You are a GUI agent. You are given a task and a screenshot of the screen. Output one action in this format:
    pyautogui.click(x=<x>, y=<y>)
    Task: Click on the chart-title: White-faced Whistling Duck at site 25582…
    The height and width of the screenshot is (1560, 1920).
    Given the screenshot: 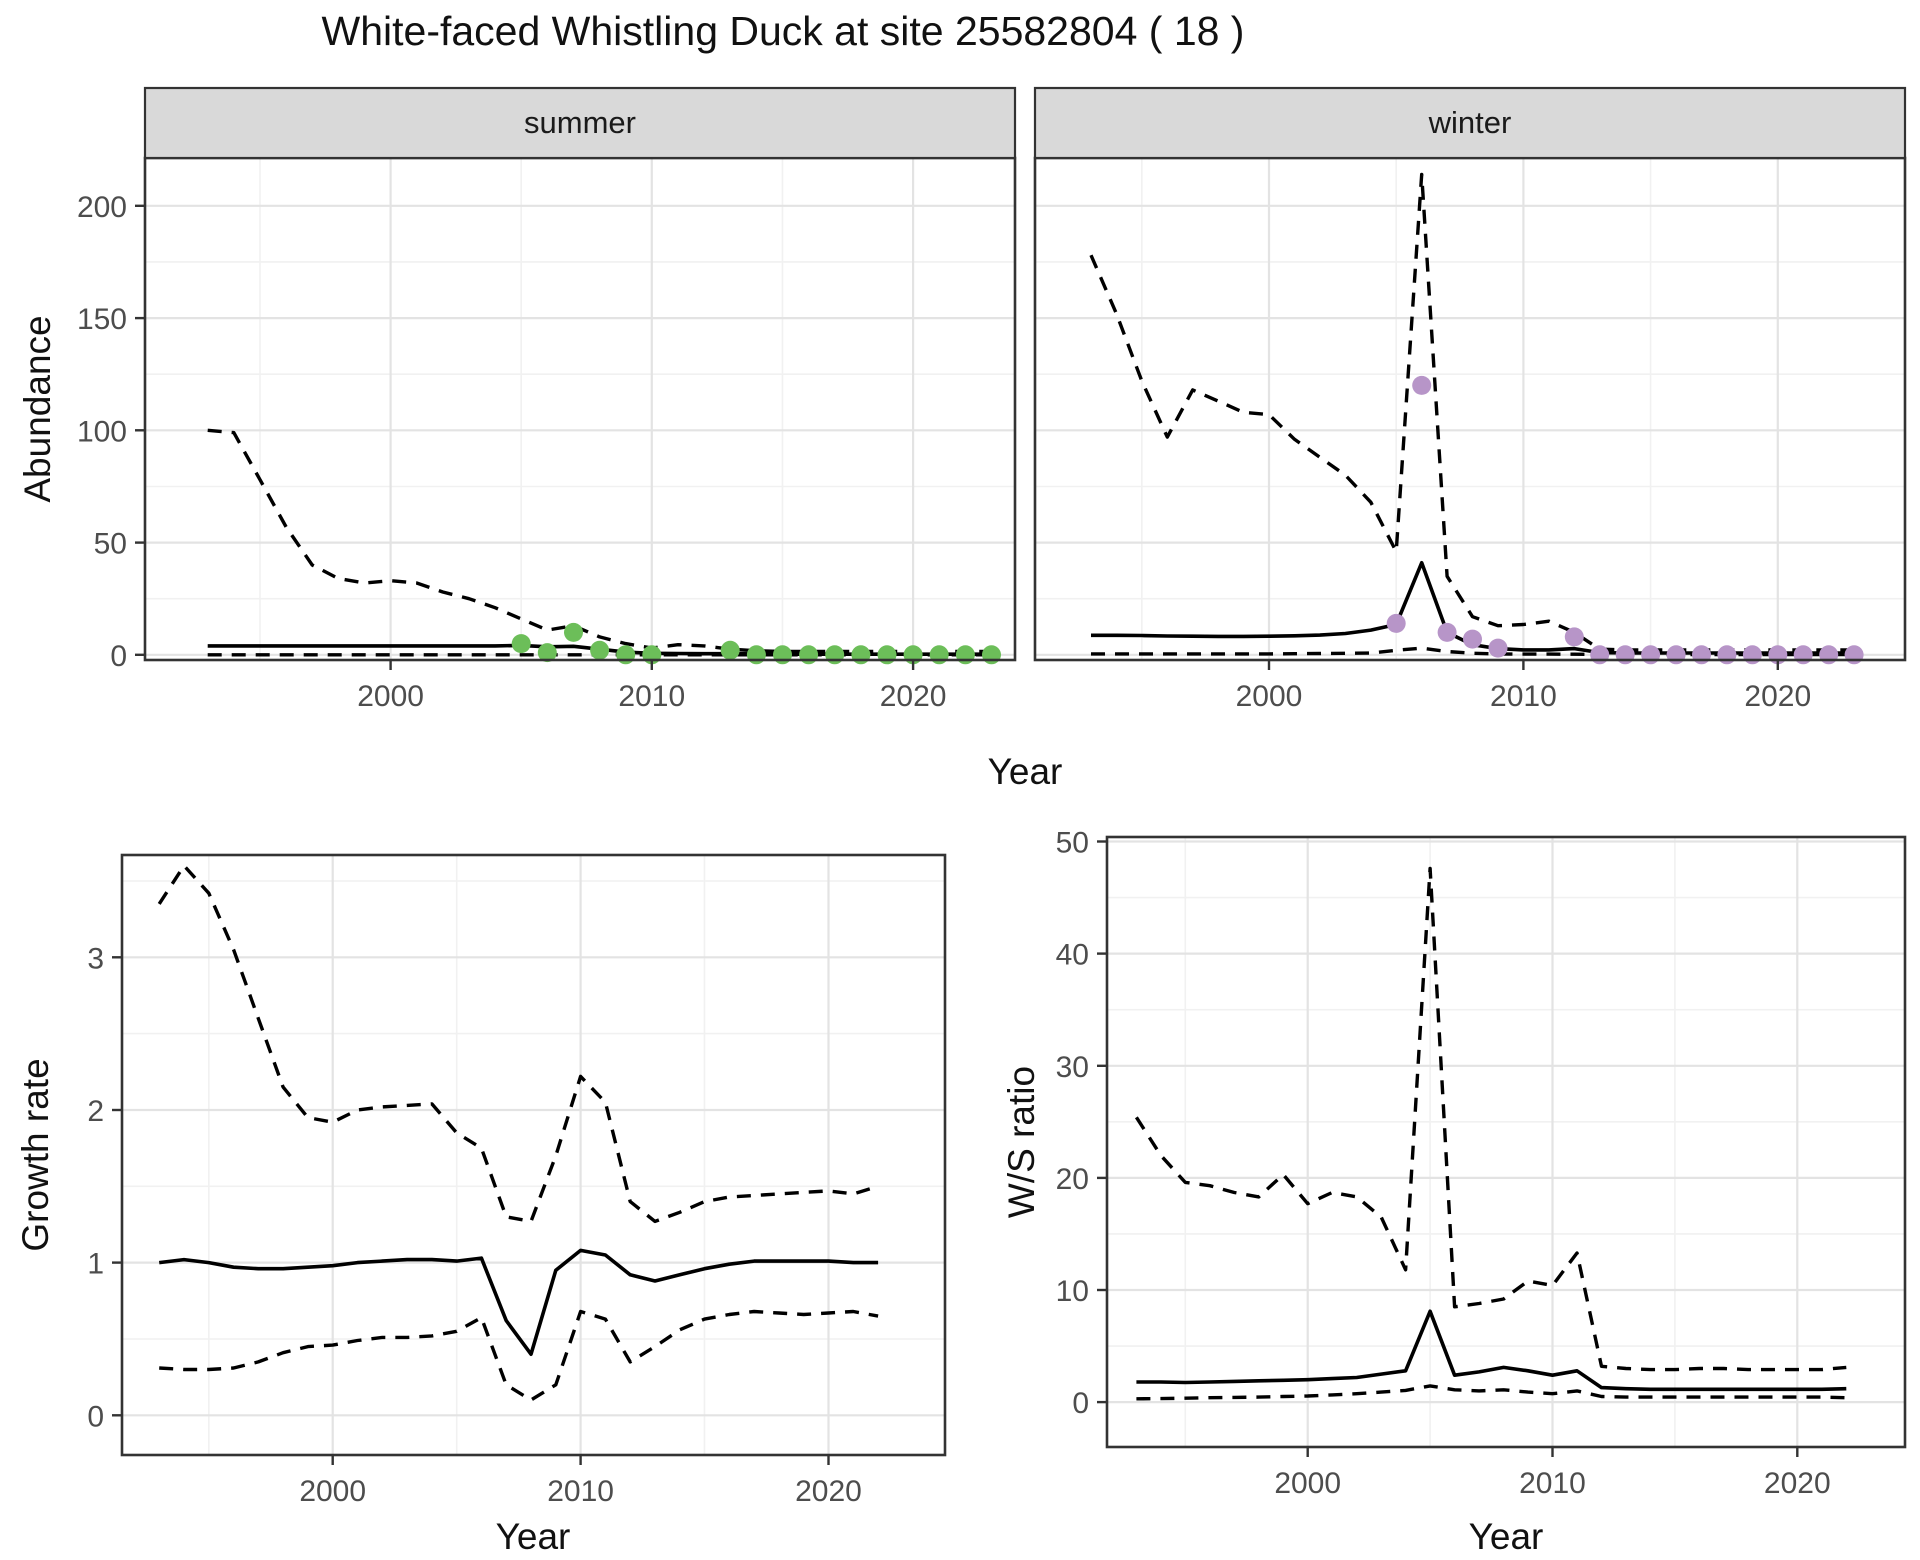 What is the action you would take?
    pyautogui.click(x=783, y=31)
    